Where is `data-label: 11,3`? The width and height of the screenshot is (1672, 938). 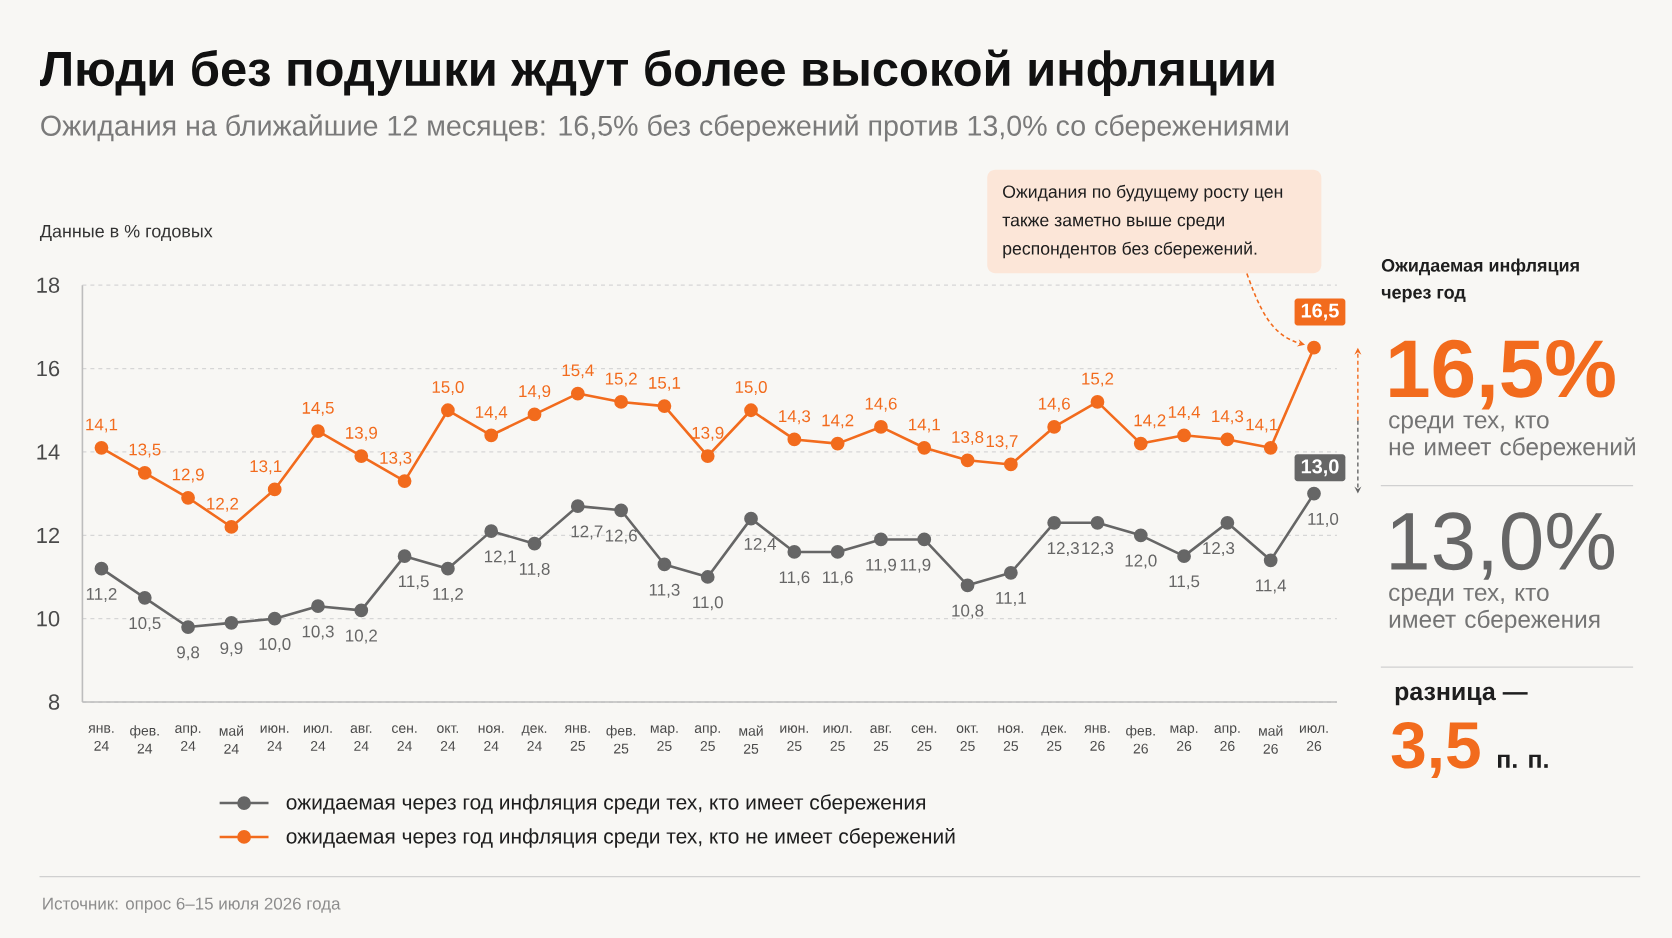
data-label: 11,3 is located at coordinates (664, 590).